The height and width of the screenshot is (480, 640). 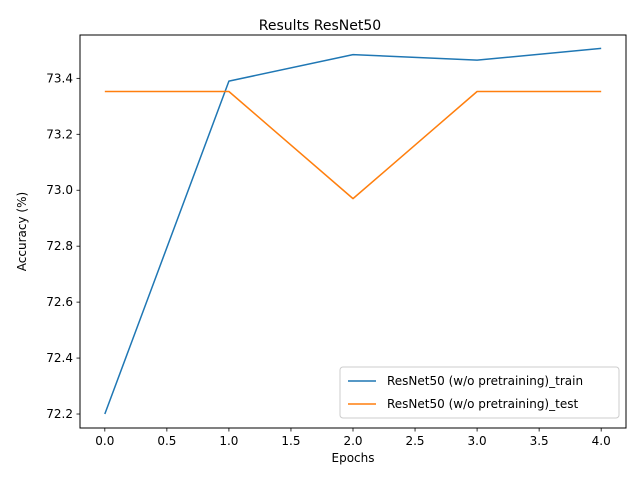 I want to click on x-axis-label: Epochs, so click(x=353, y=458).